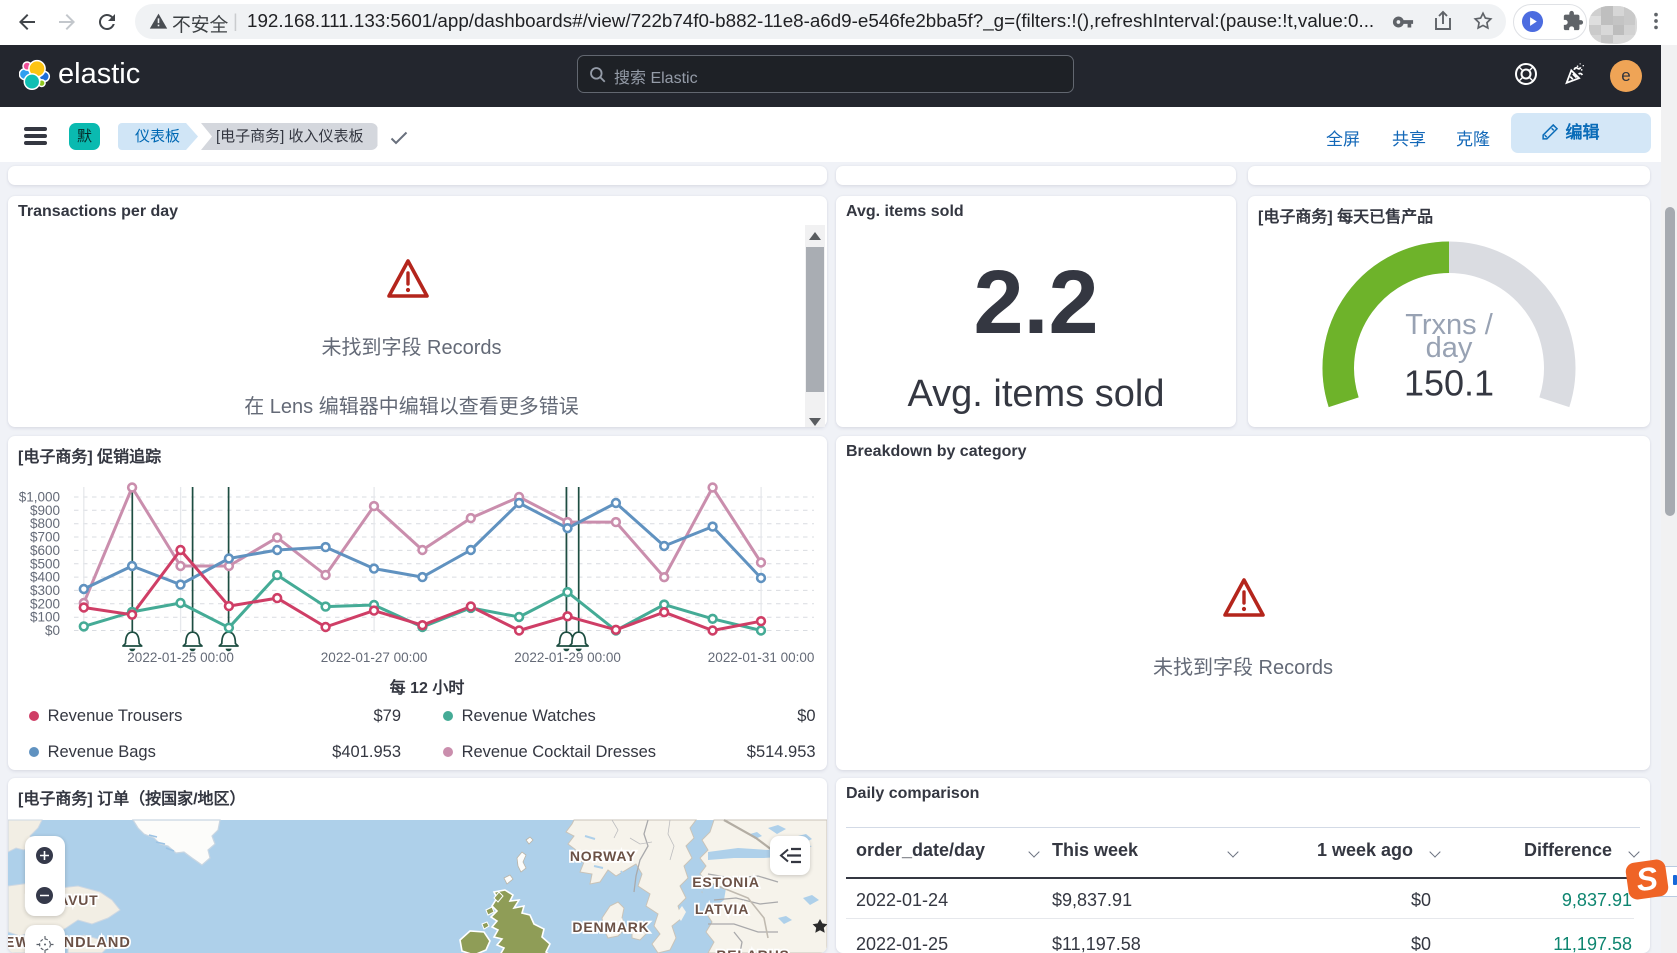  What do you see at coordinates (102, 752) in the screenshot?
I see `svg-text: Revenue Bags` at bounding box center [102, 752].